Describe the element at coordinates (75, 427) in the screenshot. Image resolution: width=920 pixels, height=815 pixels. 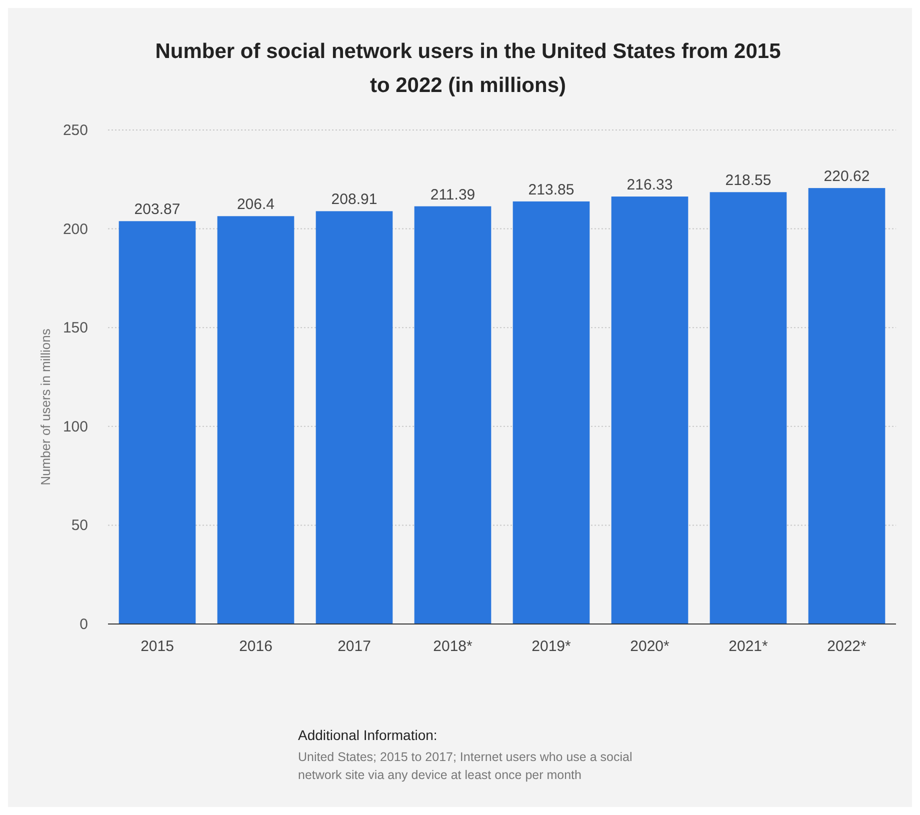
I see `y-tick-label: 100` at that location.